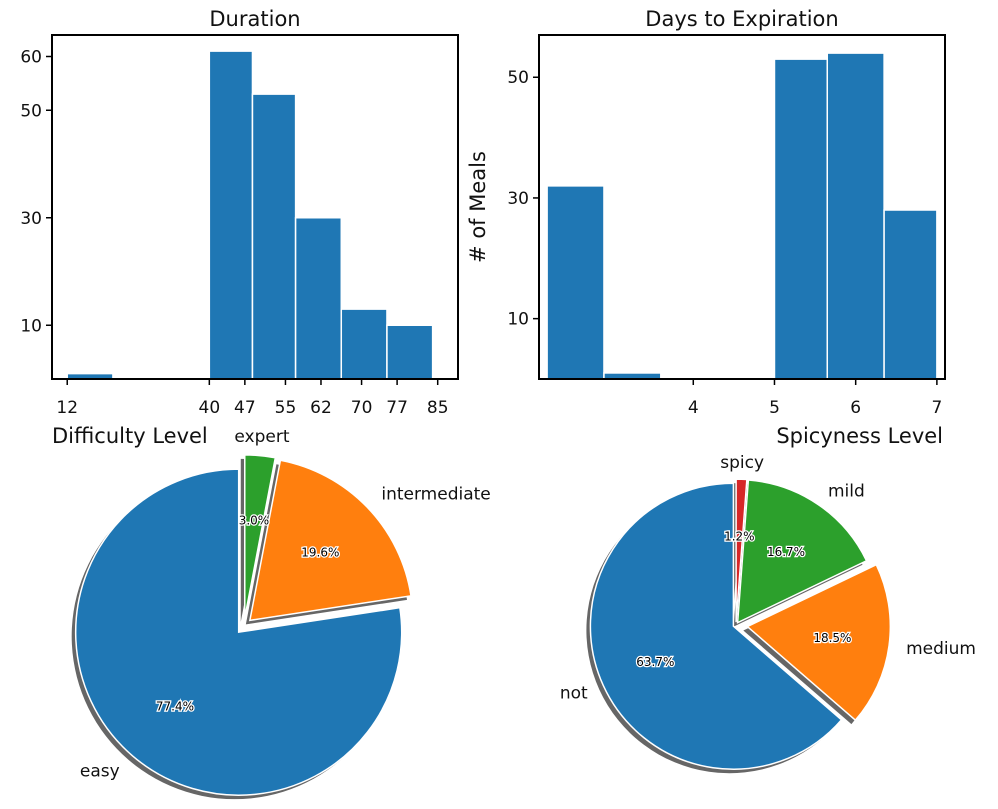 This screenshot has height=809, width=998. Describe the element at coordinates (859, 436) in the screenshot. I see `chart-title: Spicyness Level` at that location.